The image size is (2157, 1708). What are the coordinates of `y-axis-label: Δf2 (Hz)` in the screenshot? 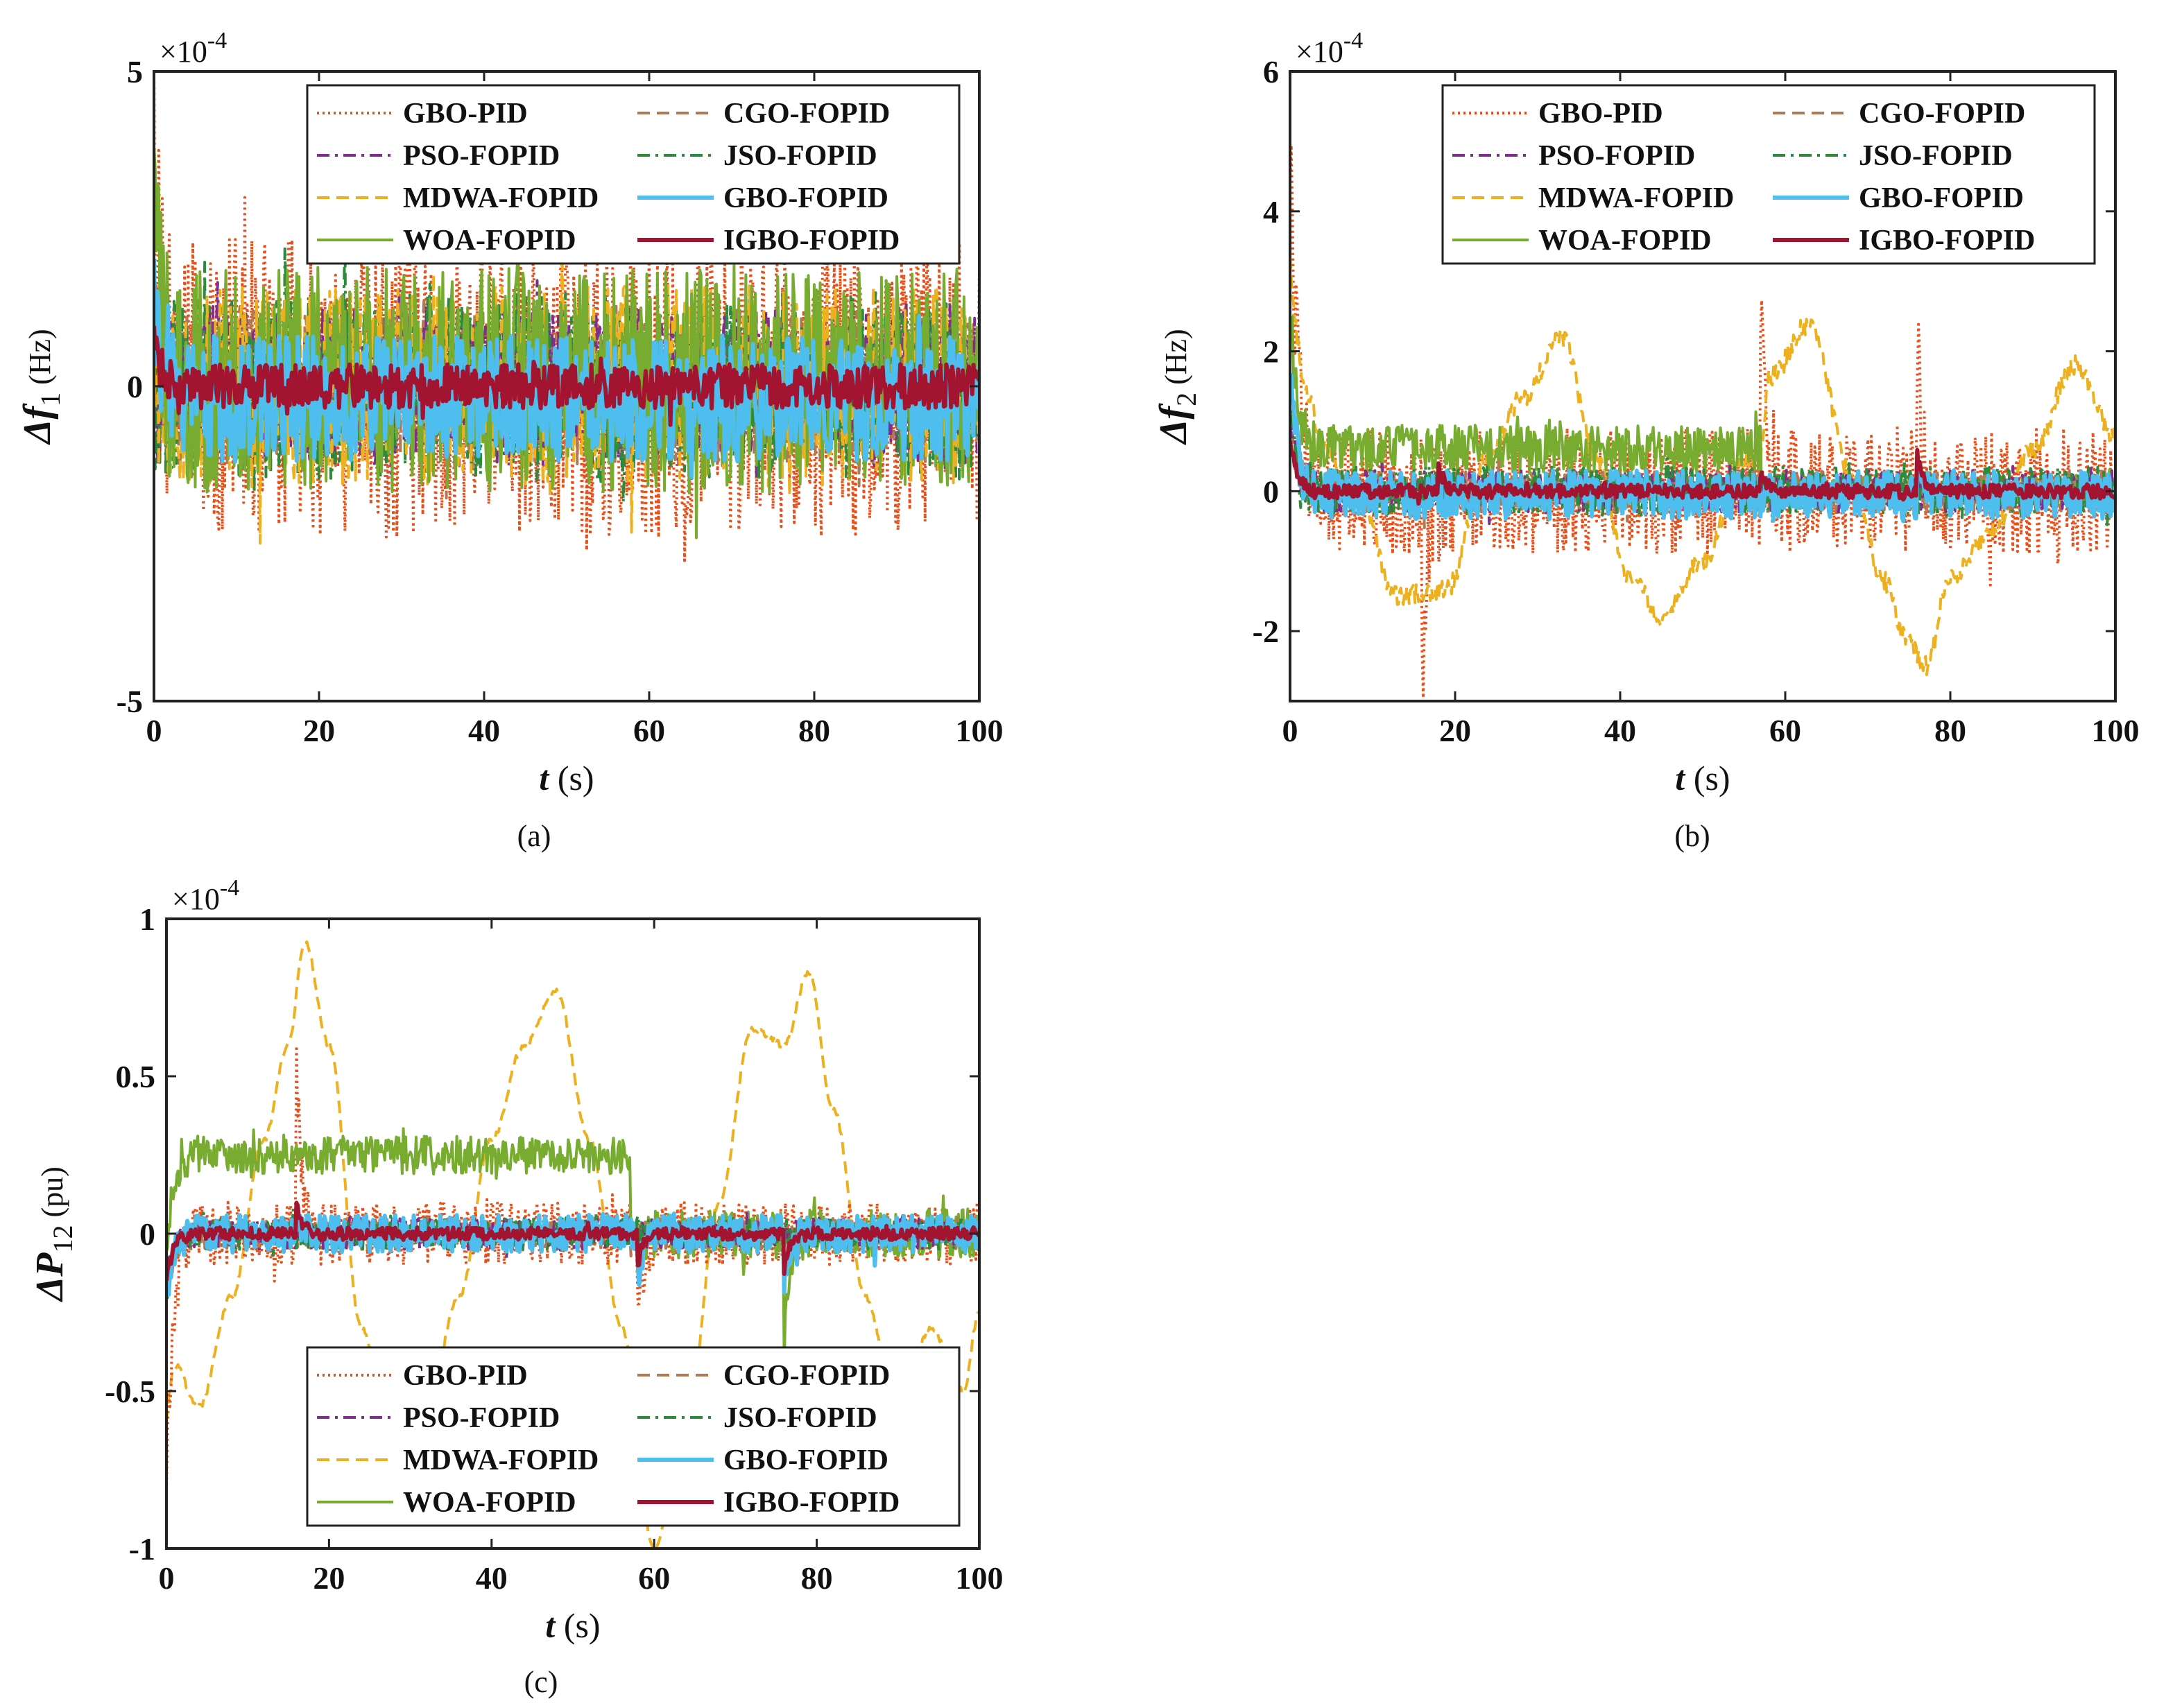 It's located at (1177, 387).